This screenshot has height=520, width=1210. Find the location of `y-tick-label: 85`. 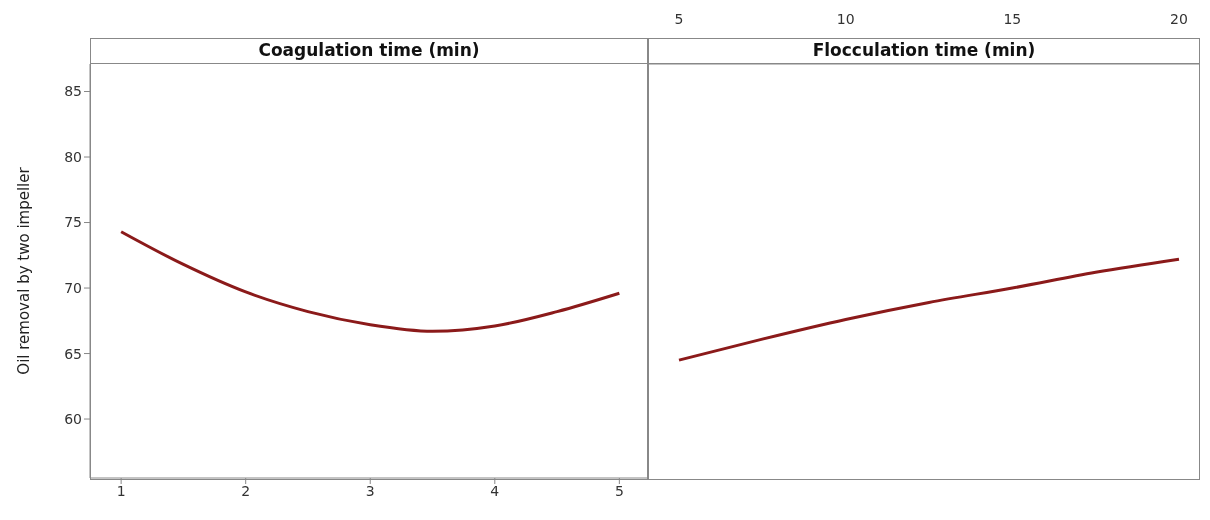

y-tick-label: 85 is located at coordinates (73, 91).